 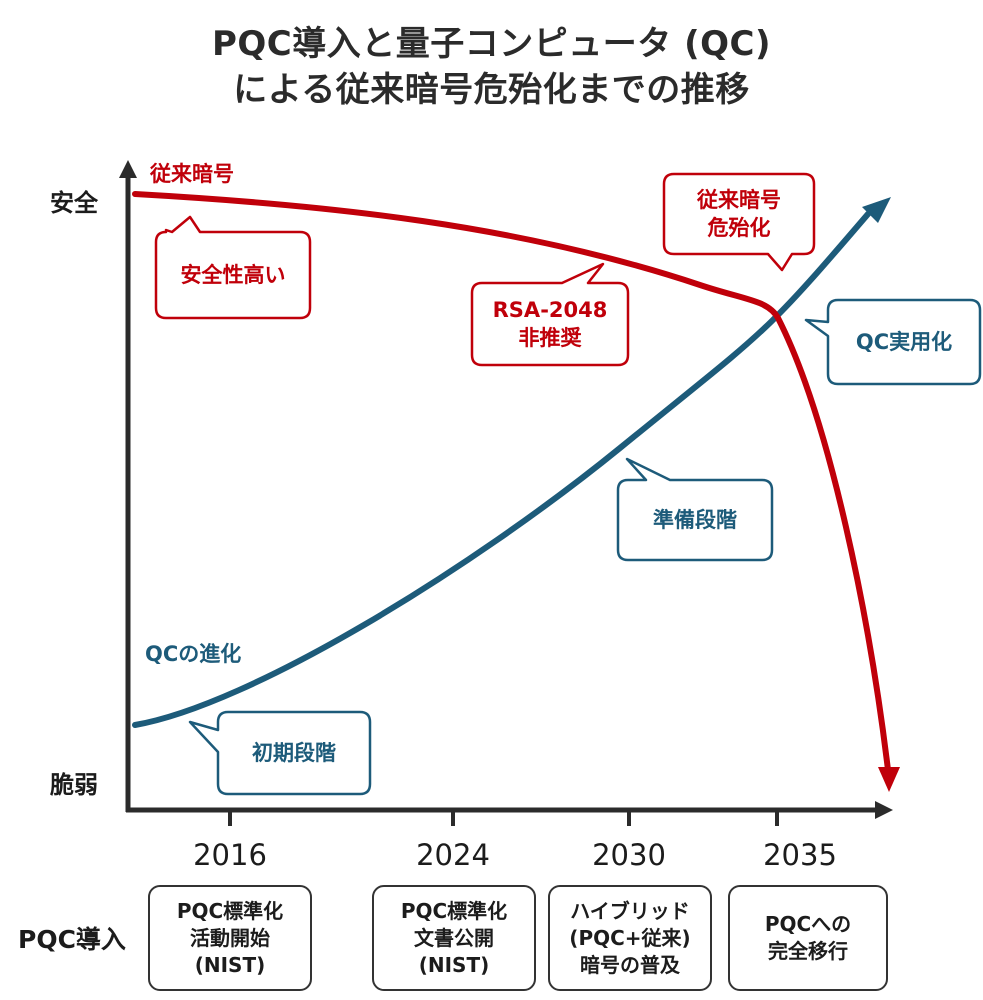 What do you see at coordinates (808, 938) in the screenshot?
I see `pqc-milestone-2035: PQCへの 完全移行` at bounding box center [808, 938].